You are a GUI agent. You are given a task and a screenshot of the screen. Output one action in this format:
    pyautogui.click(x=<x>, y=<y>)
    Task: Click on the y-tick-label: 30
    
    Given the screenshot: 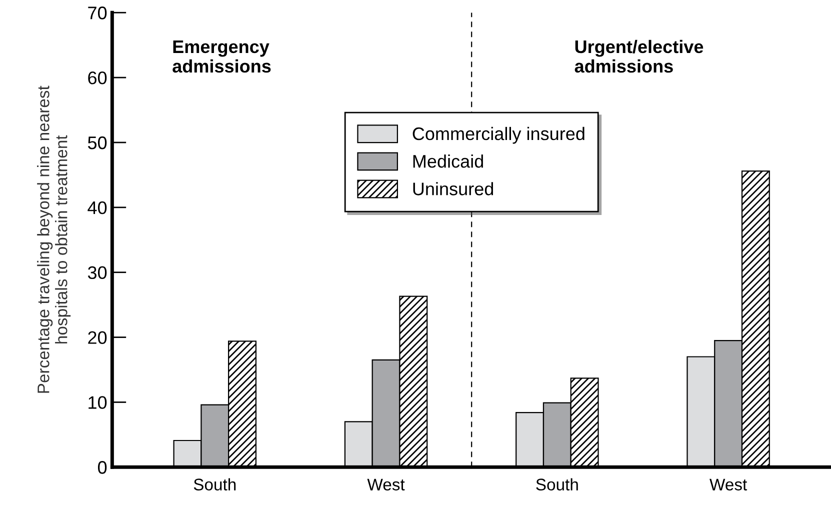 What is the action you would take?
    pyautogui.click(x=97, y=273)
    